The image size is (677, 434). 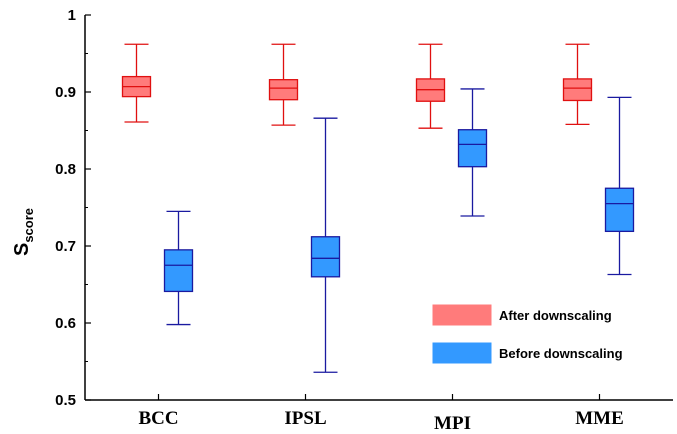 What do you see at coordinates (65, 400) in the screenshot?
I see `y-tick-label: 0.5` at bounding box center [65, 400].